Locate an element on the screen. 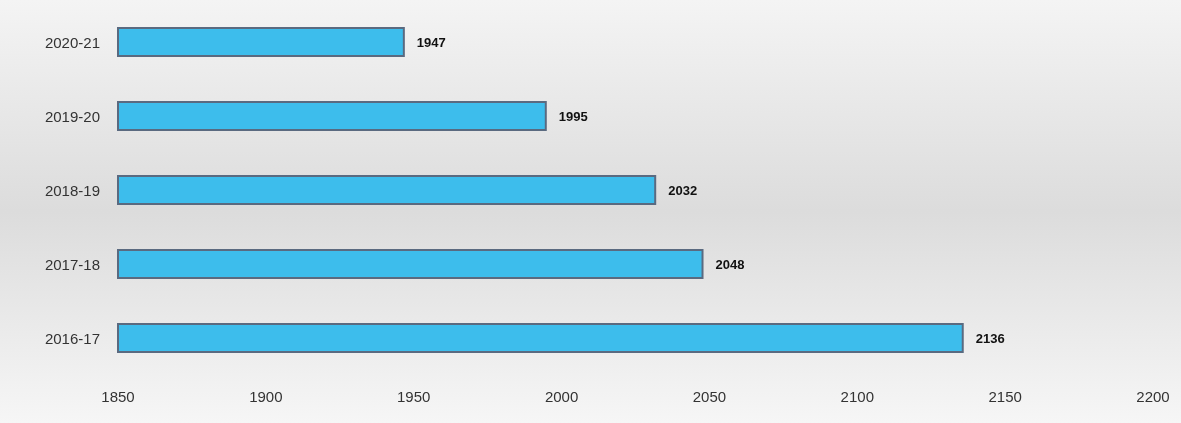 Image resolution: width=1181 pixels, height=423 pixels. y-tick-label: 2019-20 is located at coordinates (72, 116).